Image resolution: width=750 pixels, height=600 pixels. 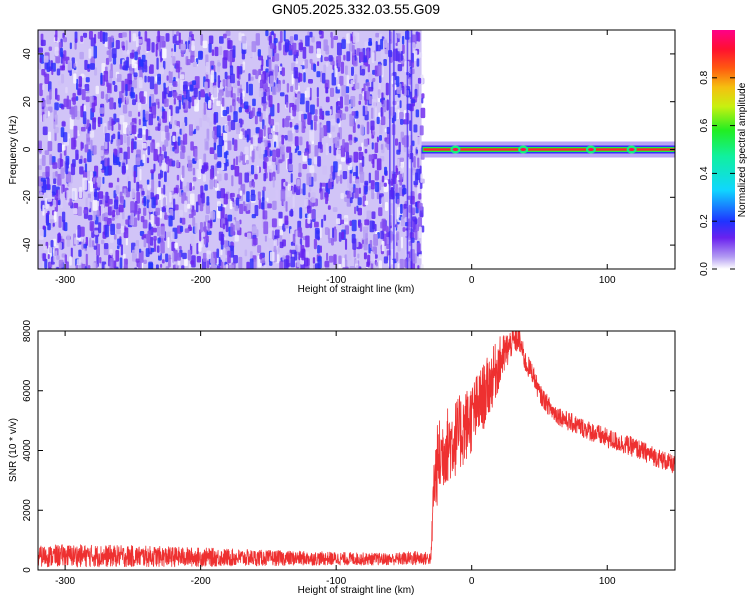 What do you see at coordinates (356, 9) in the screenshot?
I see `figure-title: GN05.2025.332.03.55.G09` at bounding box center [356, 9].